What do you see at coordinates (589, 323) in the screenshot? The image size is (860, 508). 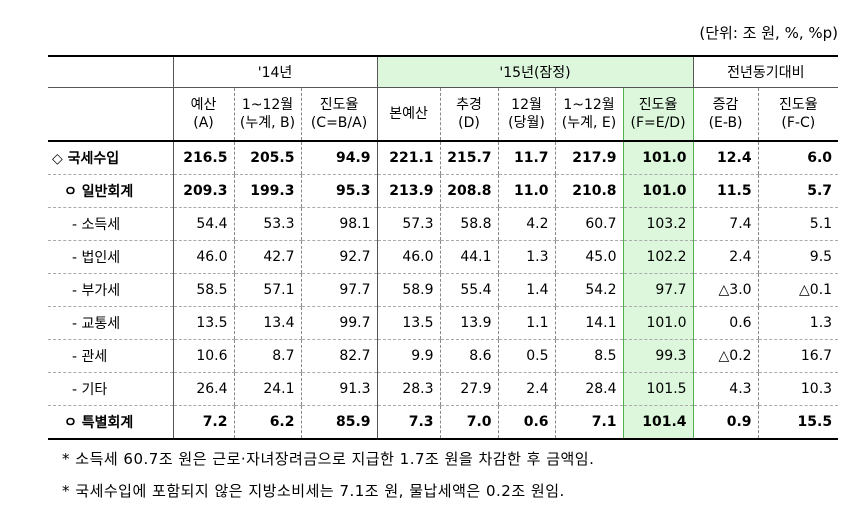 I see `cell-value: 14.1` at bounding box center [589, 323].